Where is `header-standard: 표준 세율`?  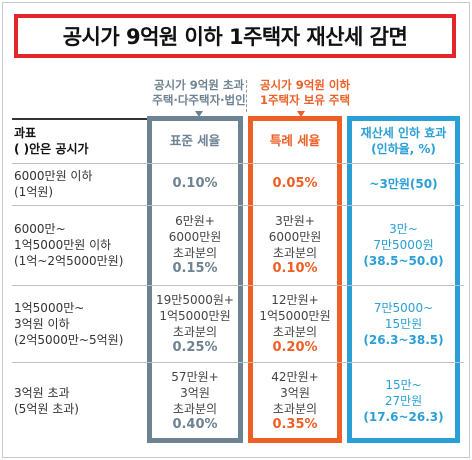
header-standard: 표준 세율 is located at coordinates (195, 141).